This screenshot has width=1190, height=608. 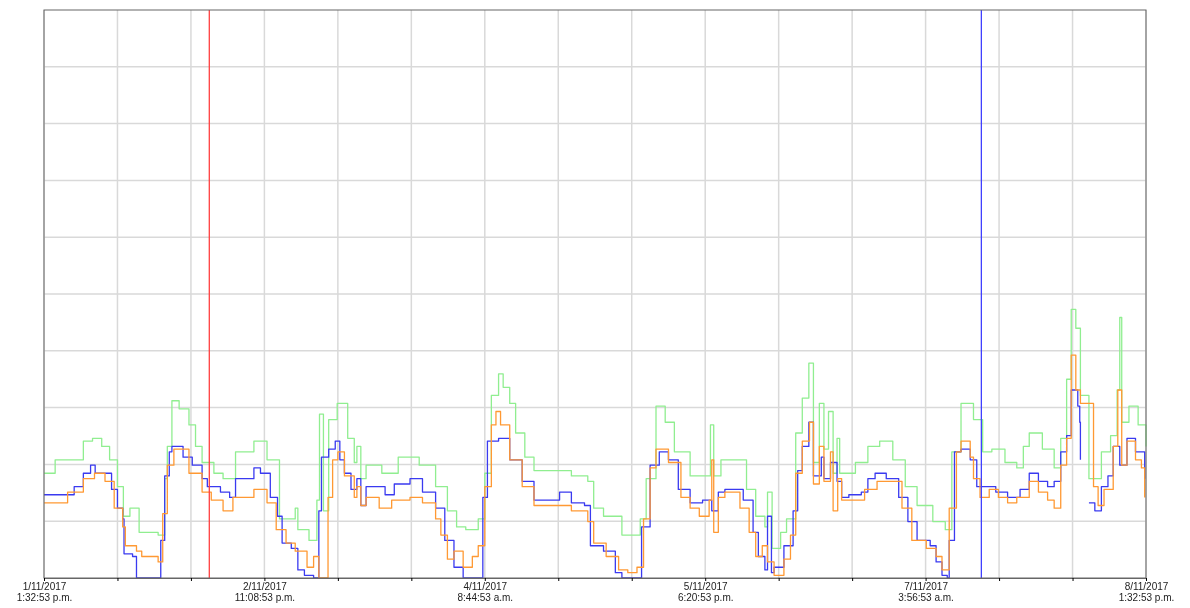 What do you see at coordinates (485, 592) in the screenshot?
I see `x-tick-label: 4/11/2017 8:44:53 a.m.` at bounding box center [485, 592].